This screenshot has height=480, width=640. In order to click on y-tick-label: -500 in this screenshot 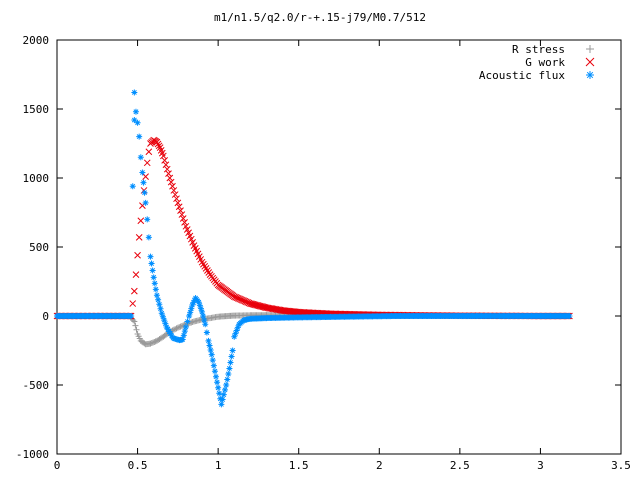, I will do `click(36, 385)`.